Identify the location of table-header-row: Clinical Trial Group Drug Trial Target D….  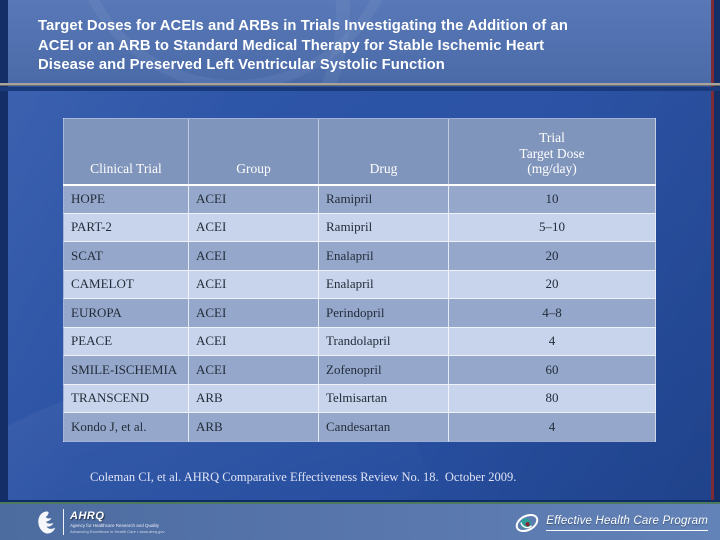
(359, 152).